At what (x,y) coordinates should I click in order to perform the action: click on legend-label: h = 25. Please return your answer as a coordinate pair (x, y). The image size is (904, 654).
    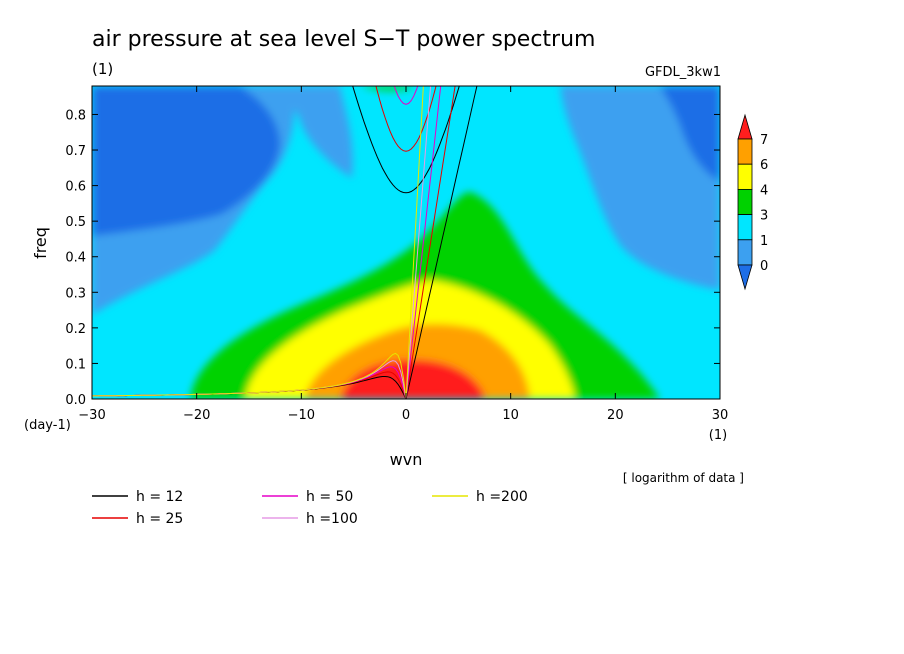
    Looking at the image, I should click on (159, 519).